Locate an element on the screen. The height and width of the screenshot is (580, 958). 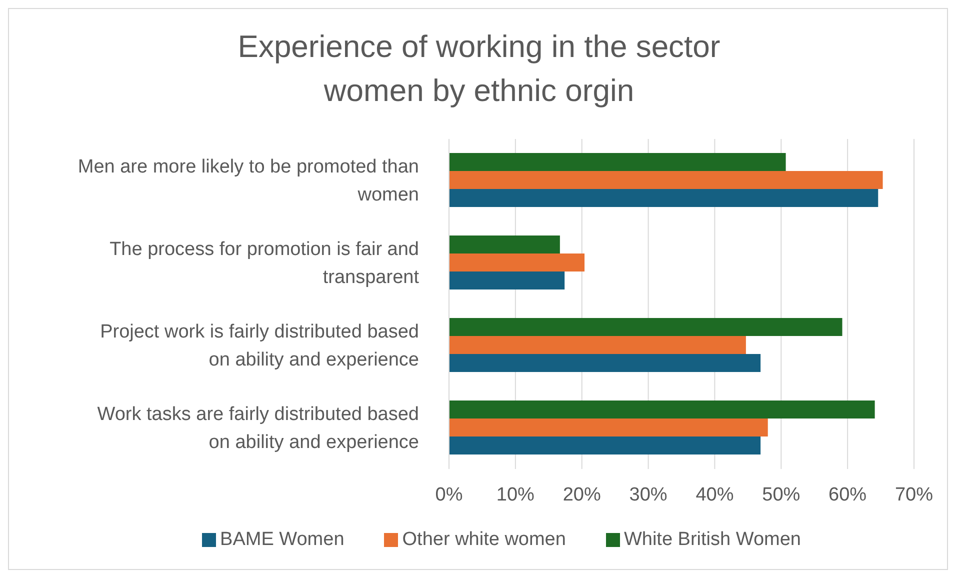
x-tick-label: 20% is located at coordinates (581, 495).